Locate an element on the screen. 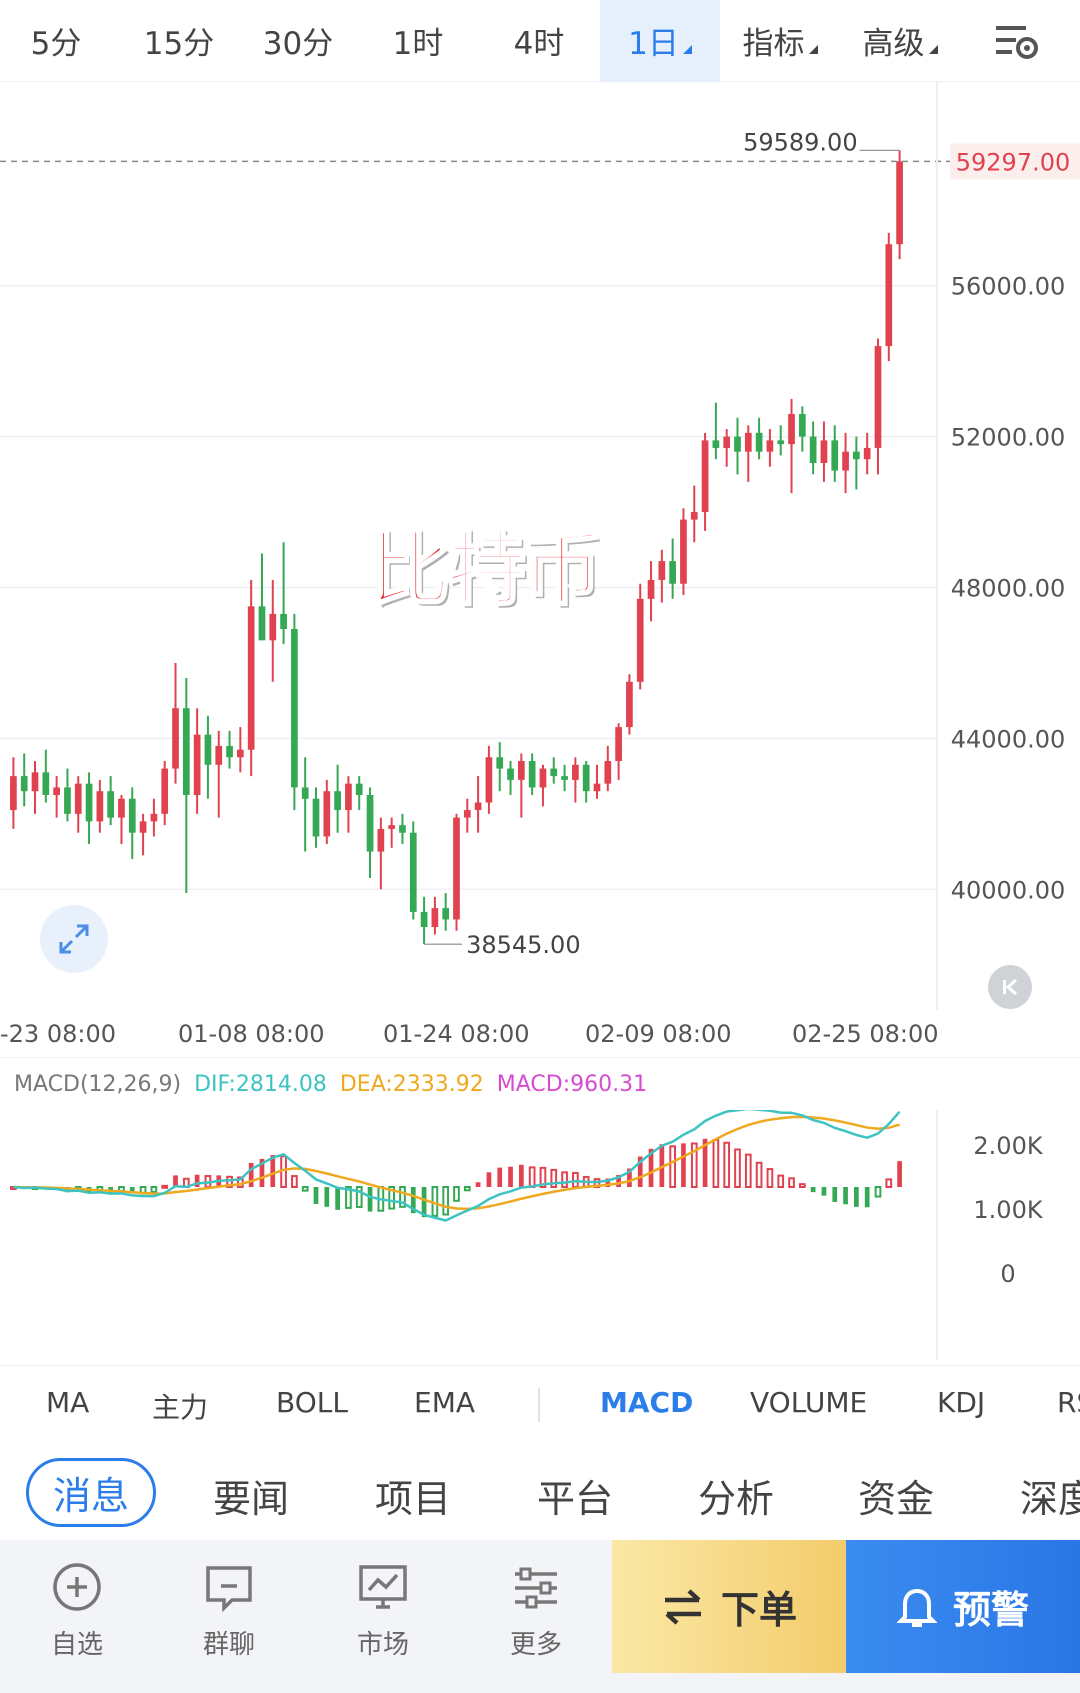 This screenshot has width=1080, height=1693. news-tab-funds: 资金 is located at coordinates (896, 1499).